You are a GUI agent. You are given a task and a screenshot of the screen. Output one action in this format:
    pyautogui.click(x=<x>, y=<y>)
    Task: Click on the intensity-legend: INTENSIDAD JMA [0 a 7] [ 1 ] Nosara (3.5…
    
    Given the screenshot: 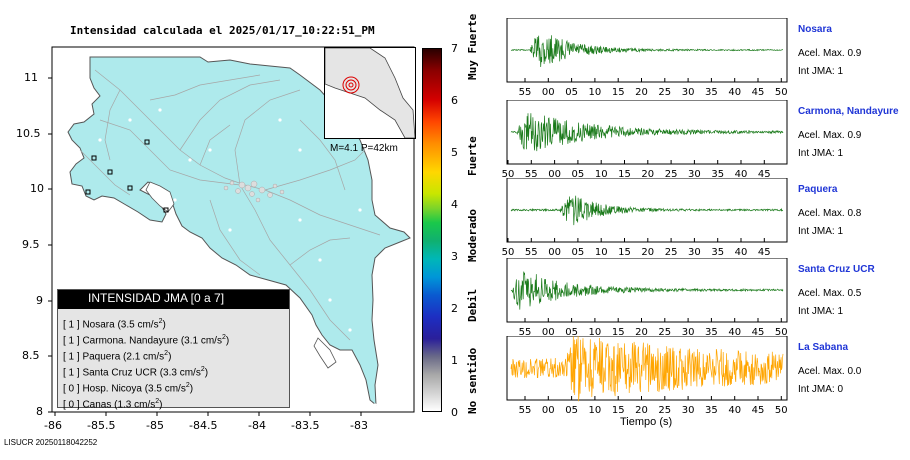 What is the action you would take?
    pyautogui.click(x=173, y=349)
    